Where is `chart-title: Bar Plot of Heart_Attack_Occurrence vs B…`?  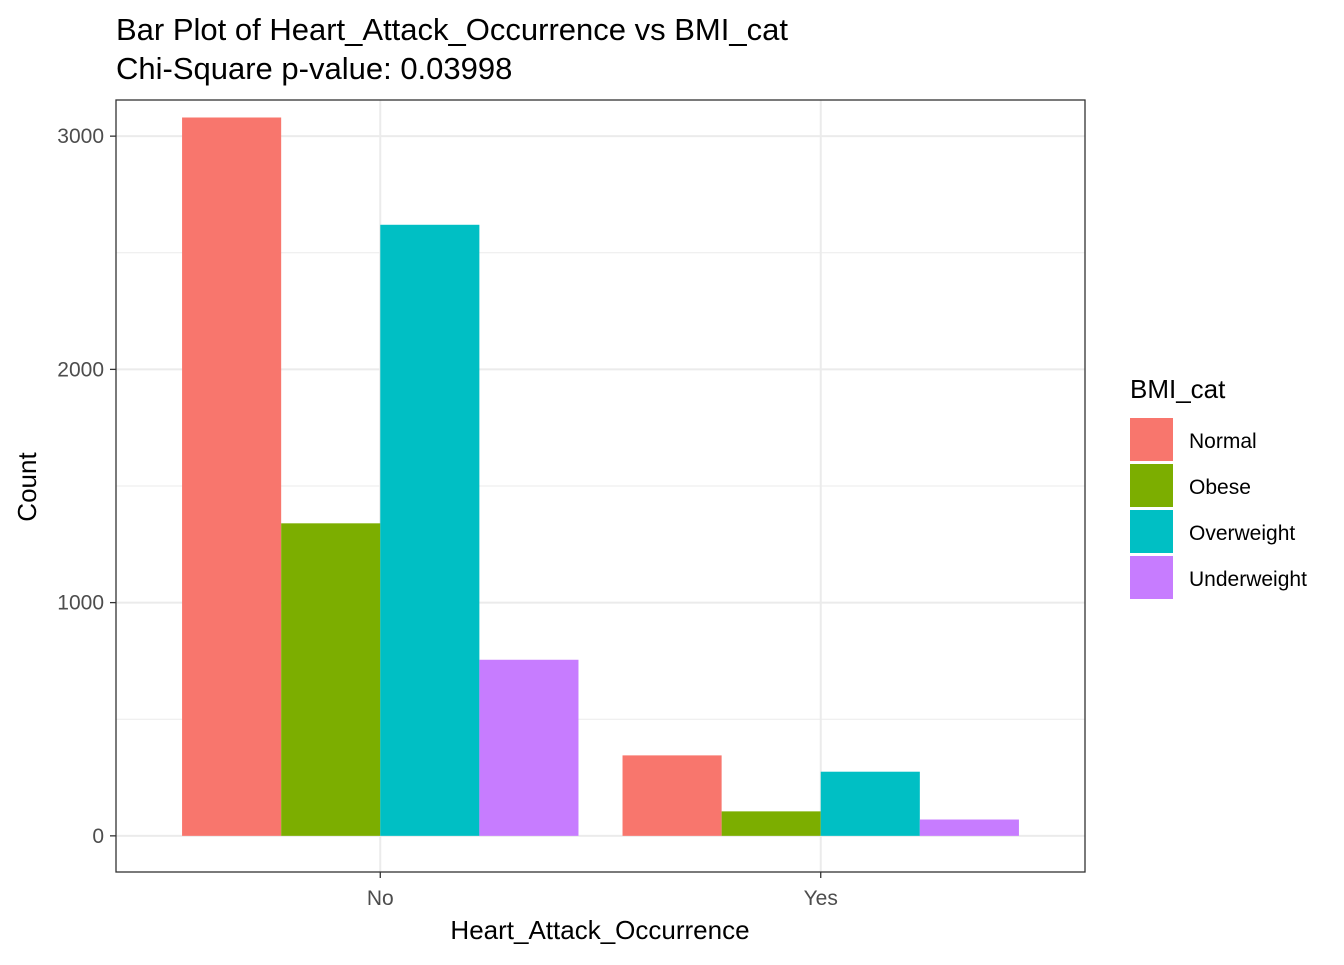 chart-title: Bar Plot of Heart_Attack_Occurrence vs B… is located at coordinates (452, 29).